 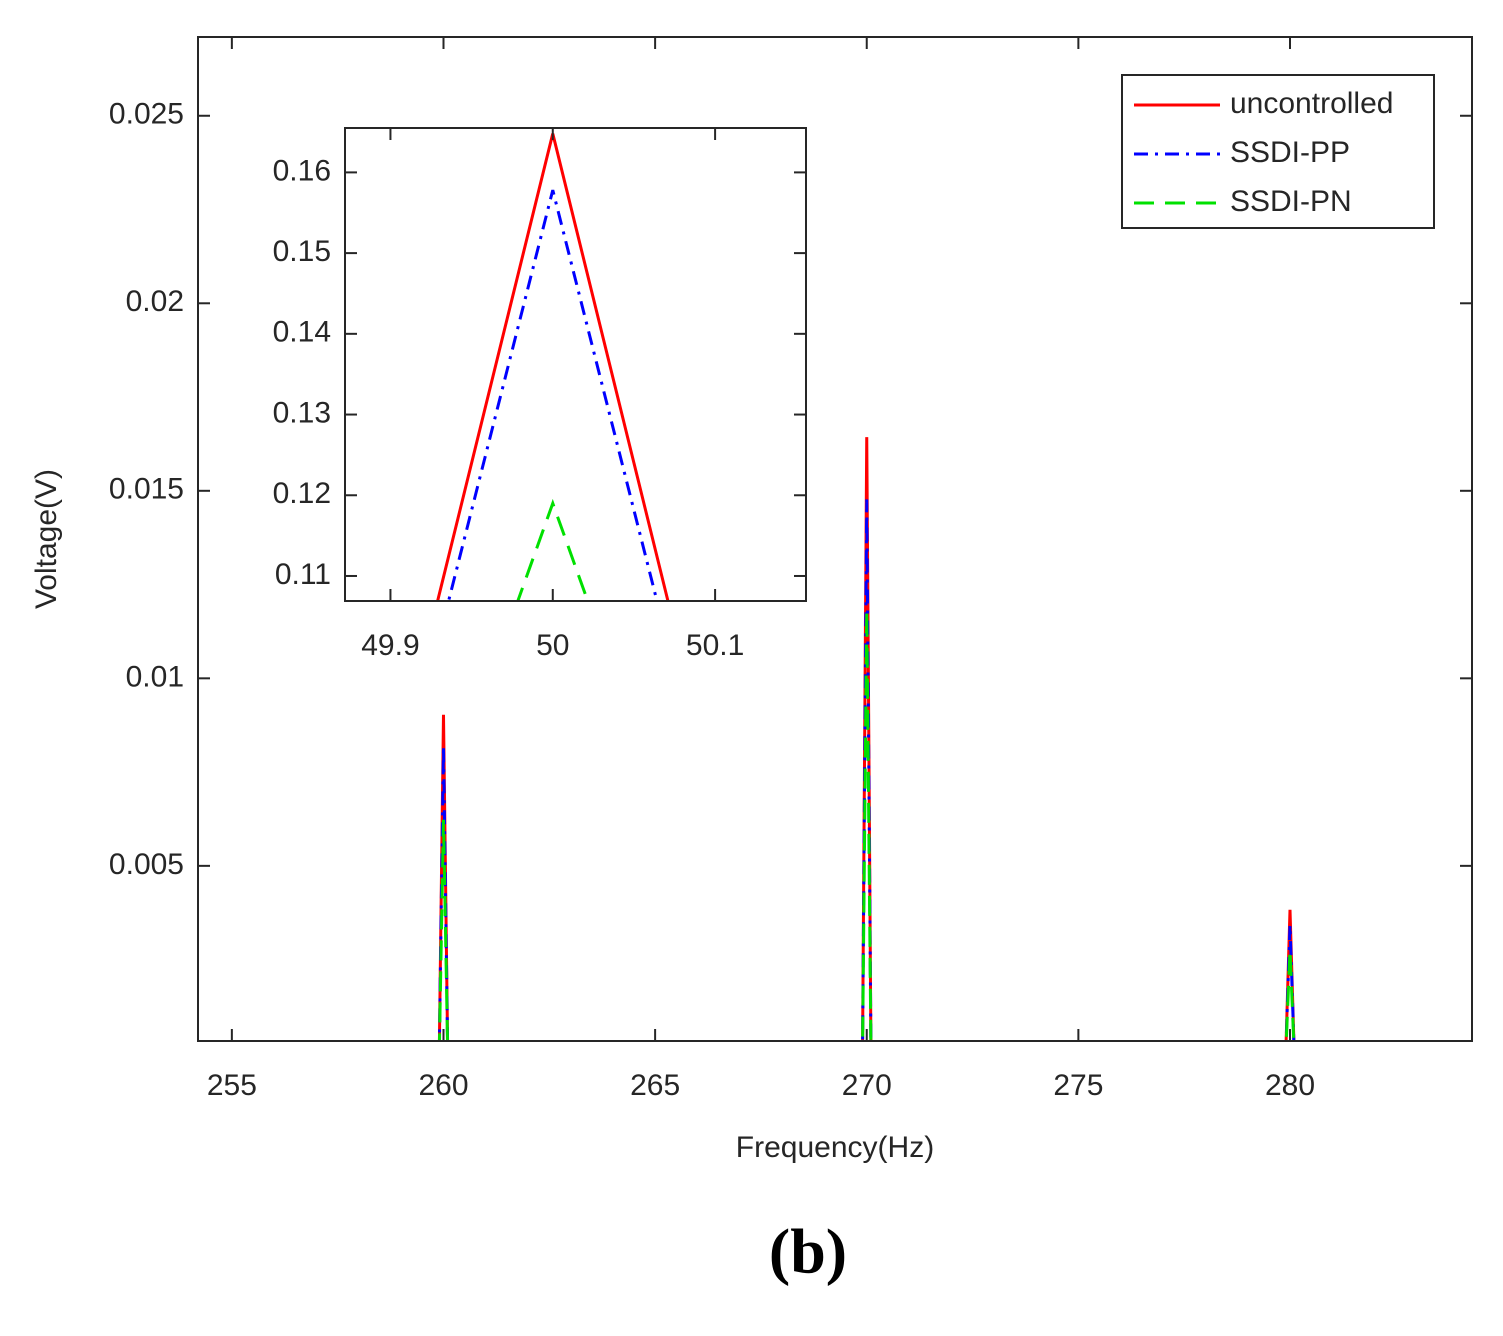 What do you see at coordinates (1078, 1085) in the screenshot?
I see `x-tick-label: 275` at bounding box center [1078, 1085].